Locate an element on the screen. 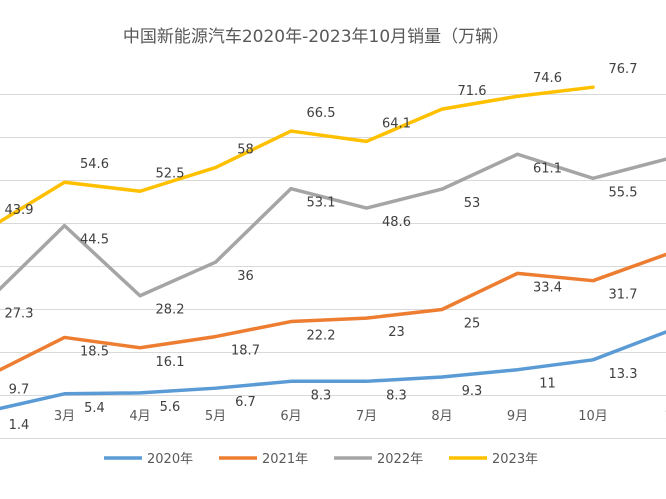 Image resolution: width=666 pixels, height=499 pixels. data-label: 61.1 is located at coordinates (547, 168).